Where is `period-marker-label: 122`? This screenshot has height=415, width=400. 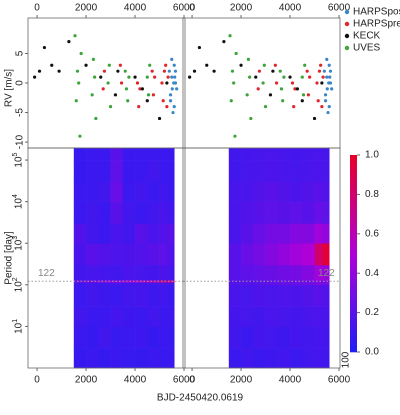 period-marker-label: 122 is located at coordinates (46, 273).